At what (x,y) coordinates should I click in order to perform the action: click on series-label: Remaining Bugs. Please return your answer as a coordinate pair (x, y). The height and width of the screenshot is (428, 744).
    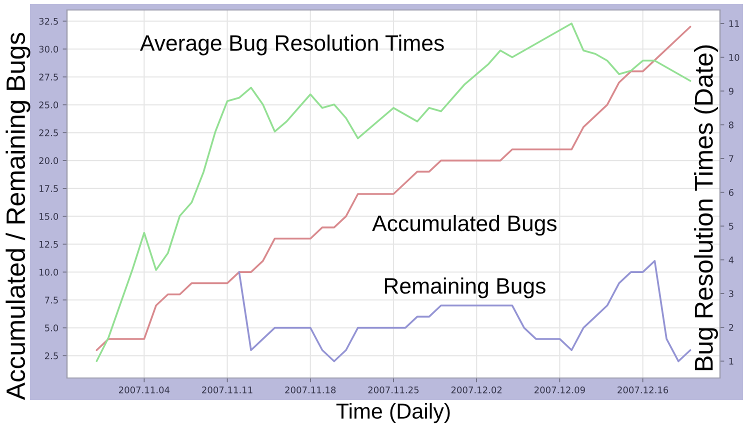
    Looking at the image, I should click on (465, 287).